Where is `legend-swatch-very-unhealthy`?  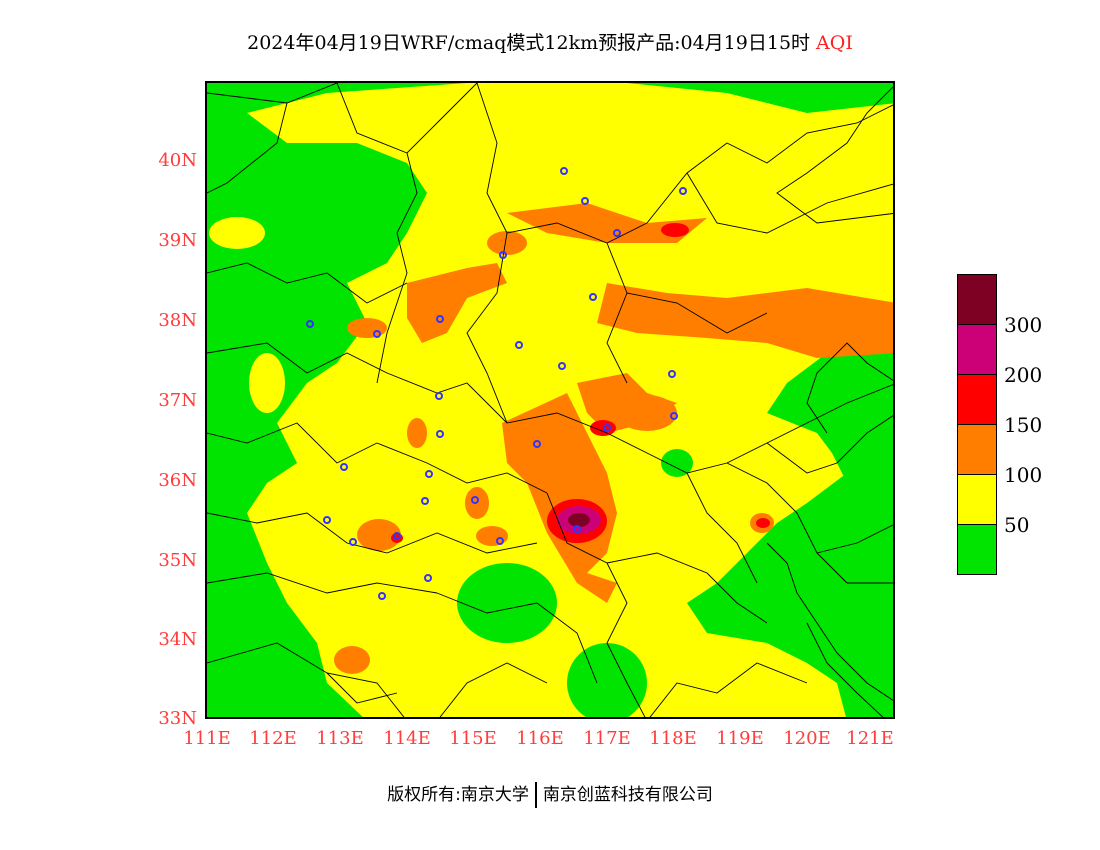
legend-swatch-very-unhealthy is located at coordinates (977, 349).